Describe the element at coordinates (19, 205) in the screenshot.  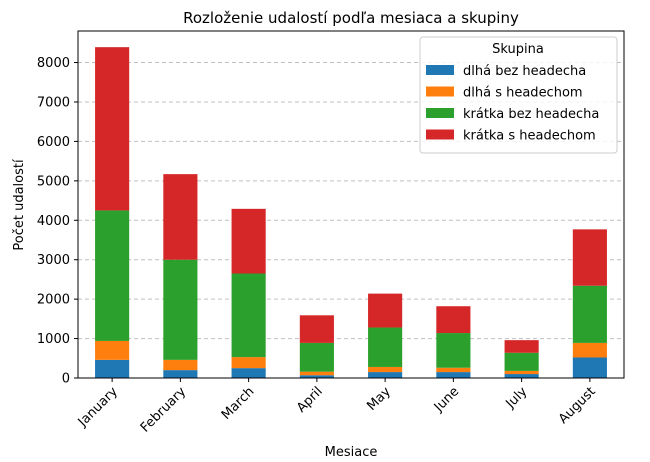
I see `y-axis-label: Počet udalostí` at that location.